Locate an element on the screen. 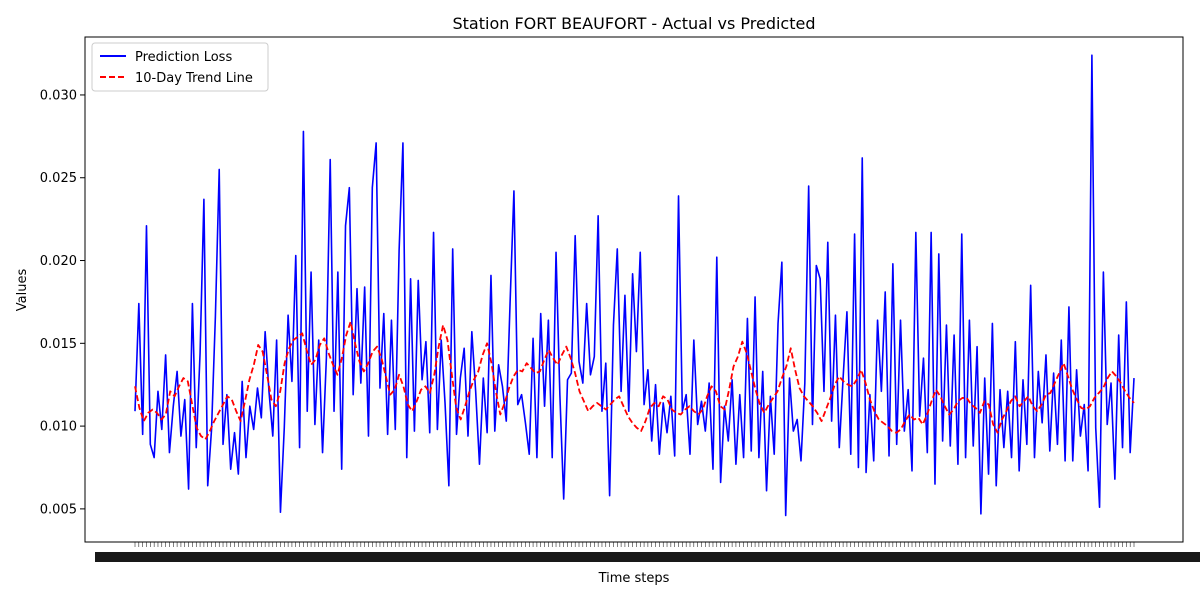 This screenshot has height=604, width=1200. x-axis is located at coordinates (647, 552).